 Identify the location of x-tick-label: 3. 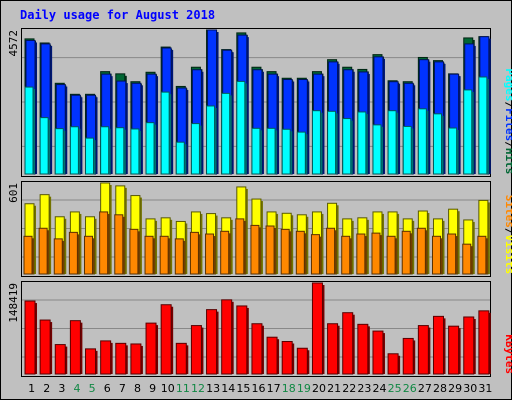
(61, 388).